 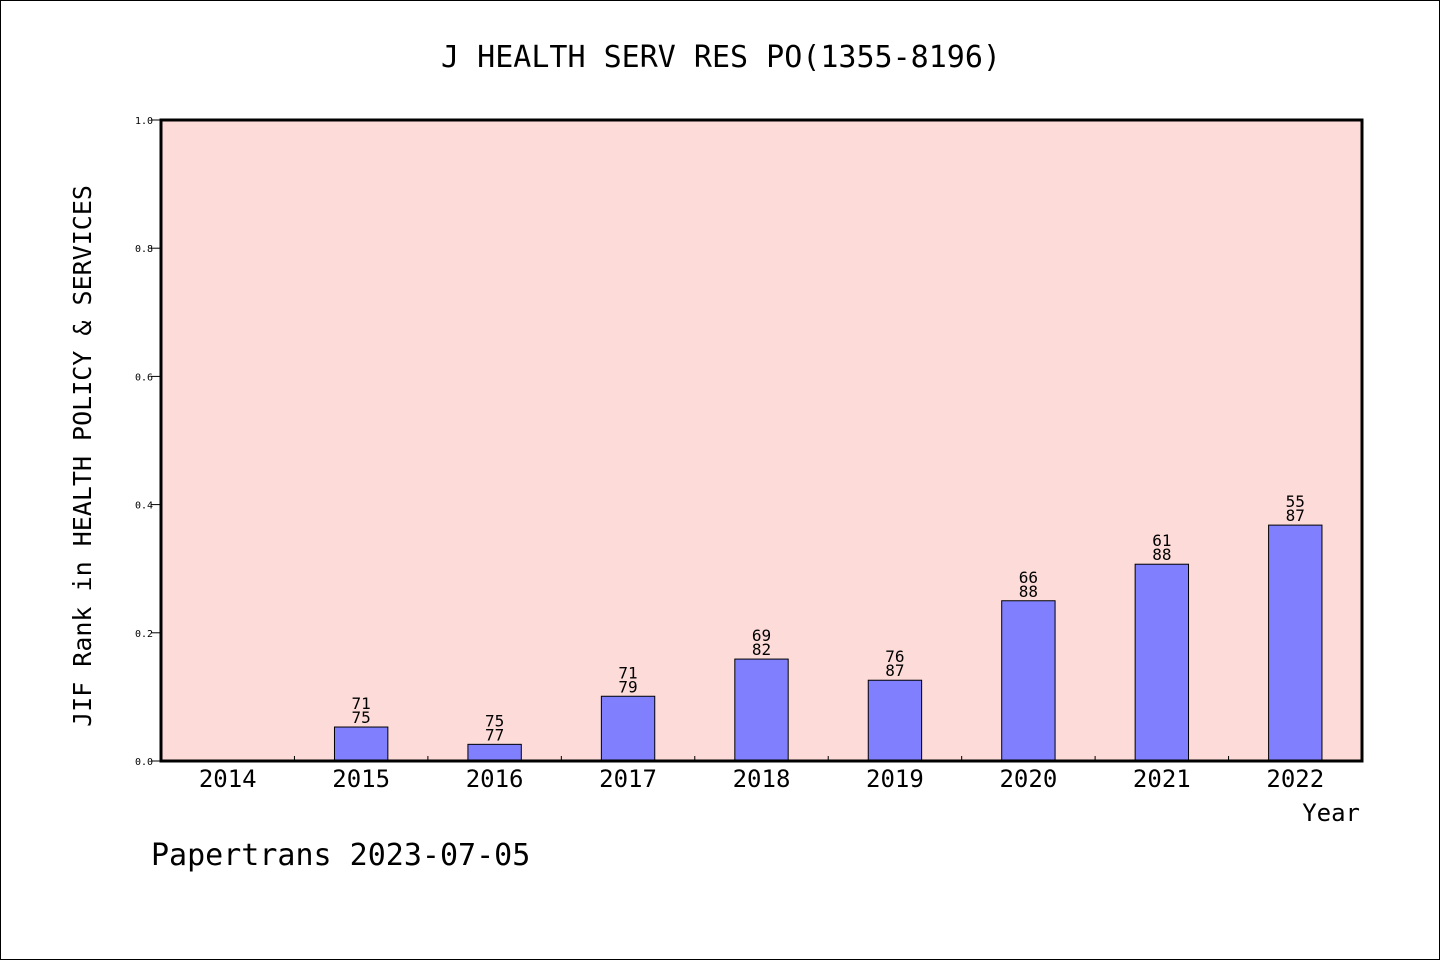 What do you see at coordinates (628, 779) in the screenshot?
I see `x-tick-label-2017: 2017` at bounding box center [628, 779].